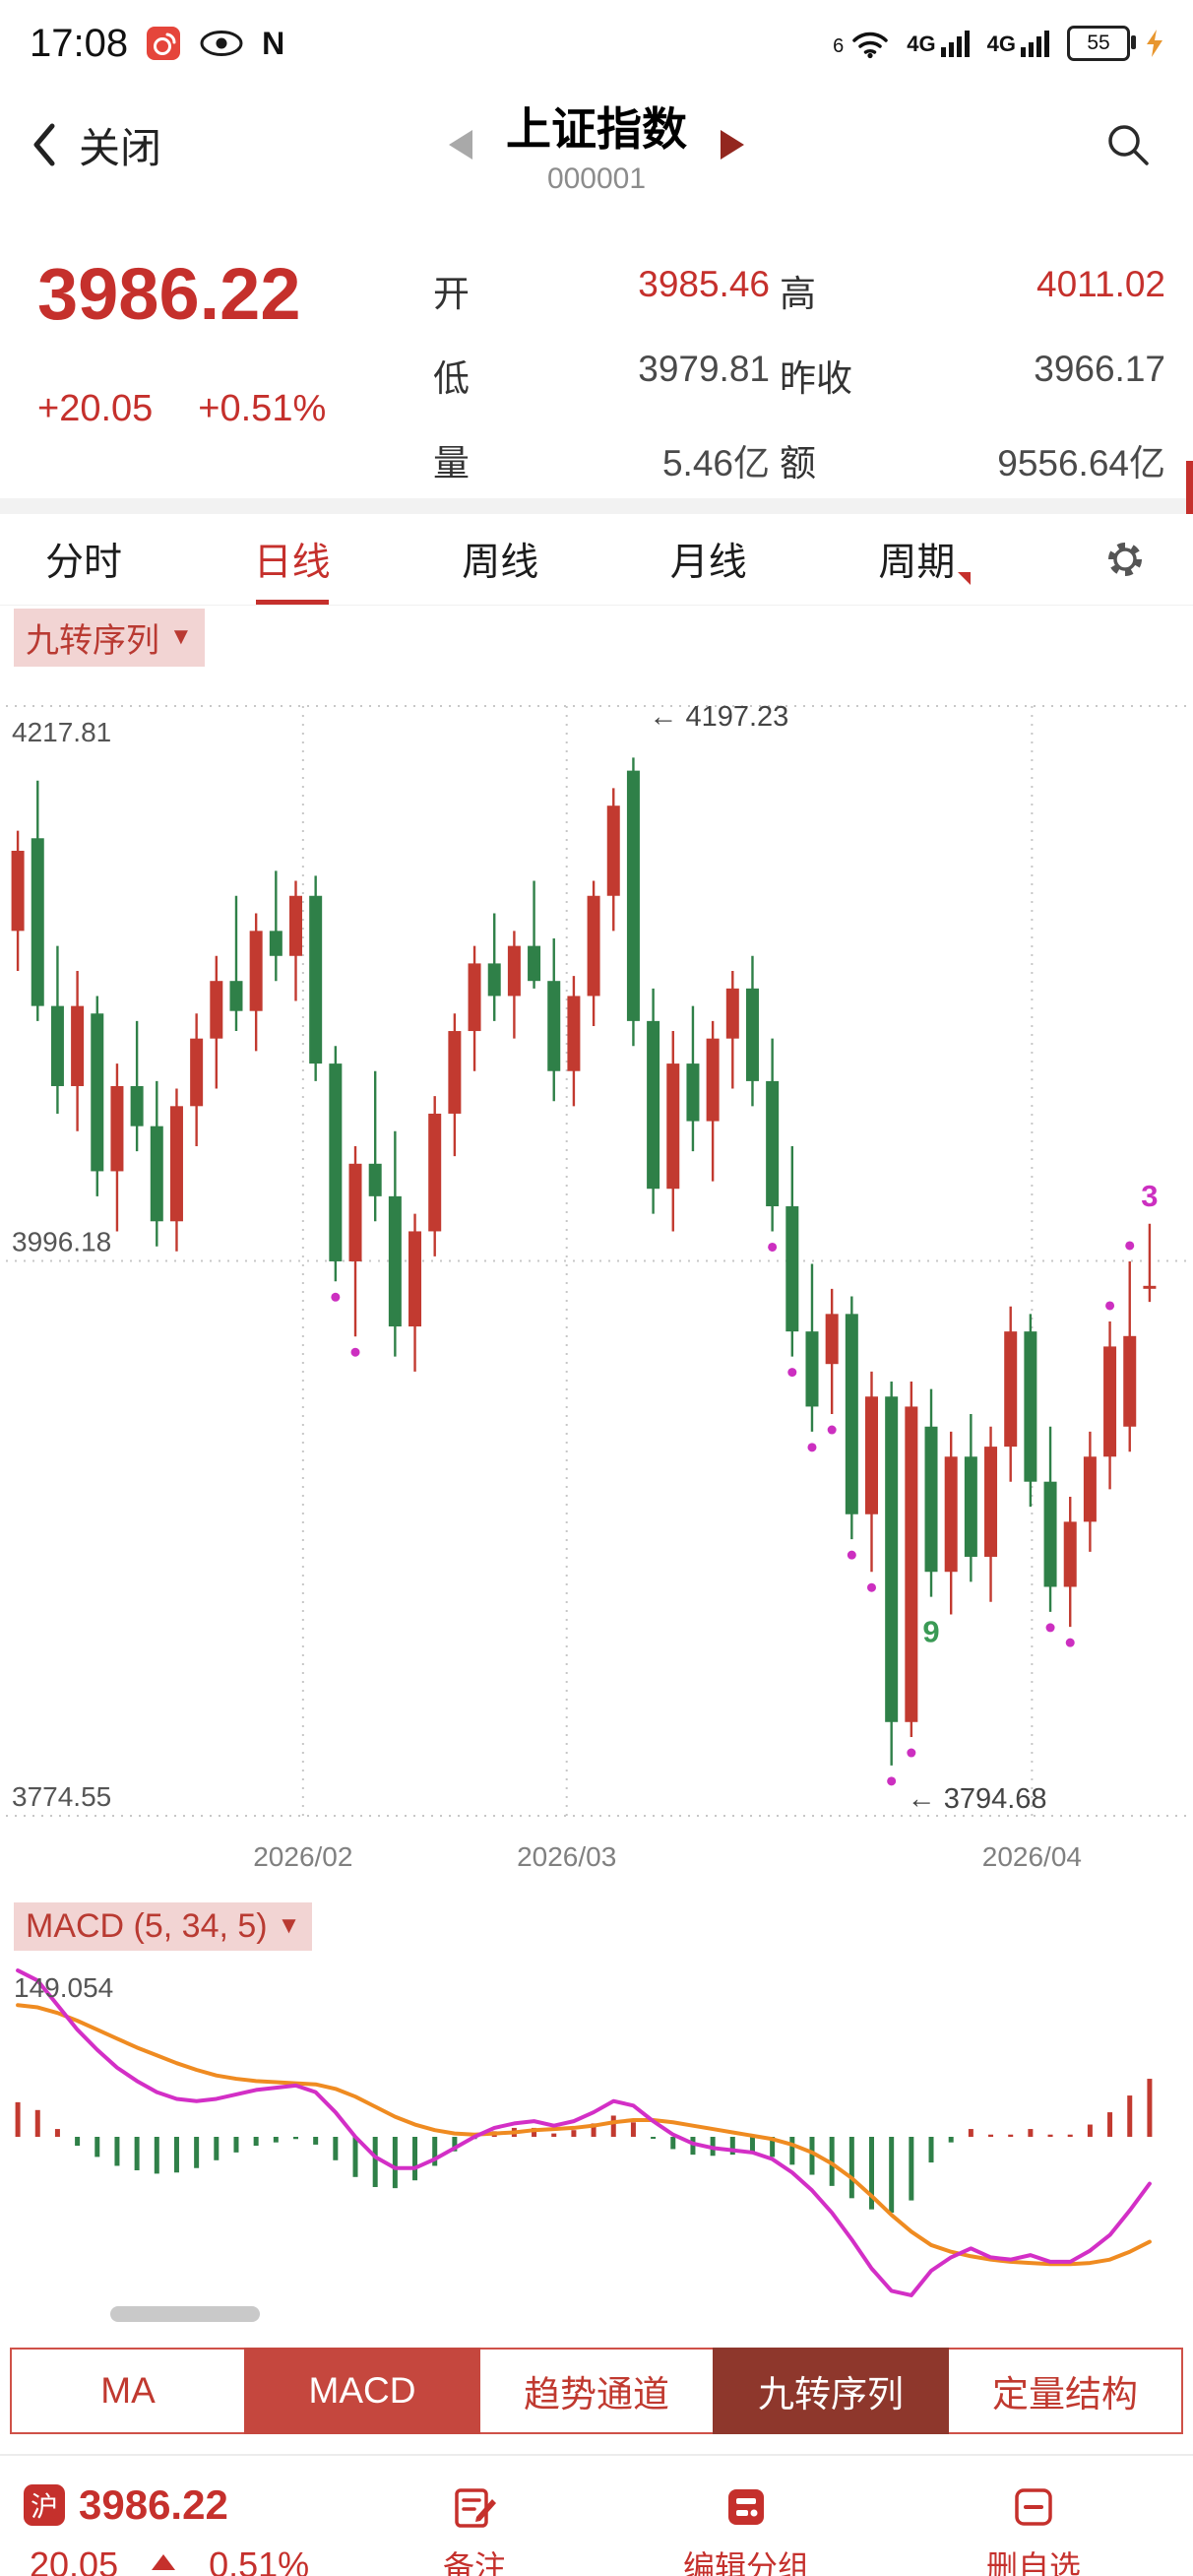 This screenshot has width=1193, height=2576. Describe the element at coordinates (870, 45) in the screenshot. I see `wifi-icon` at that location.